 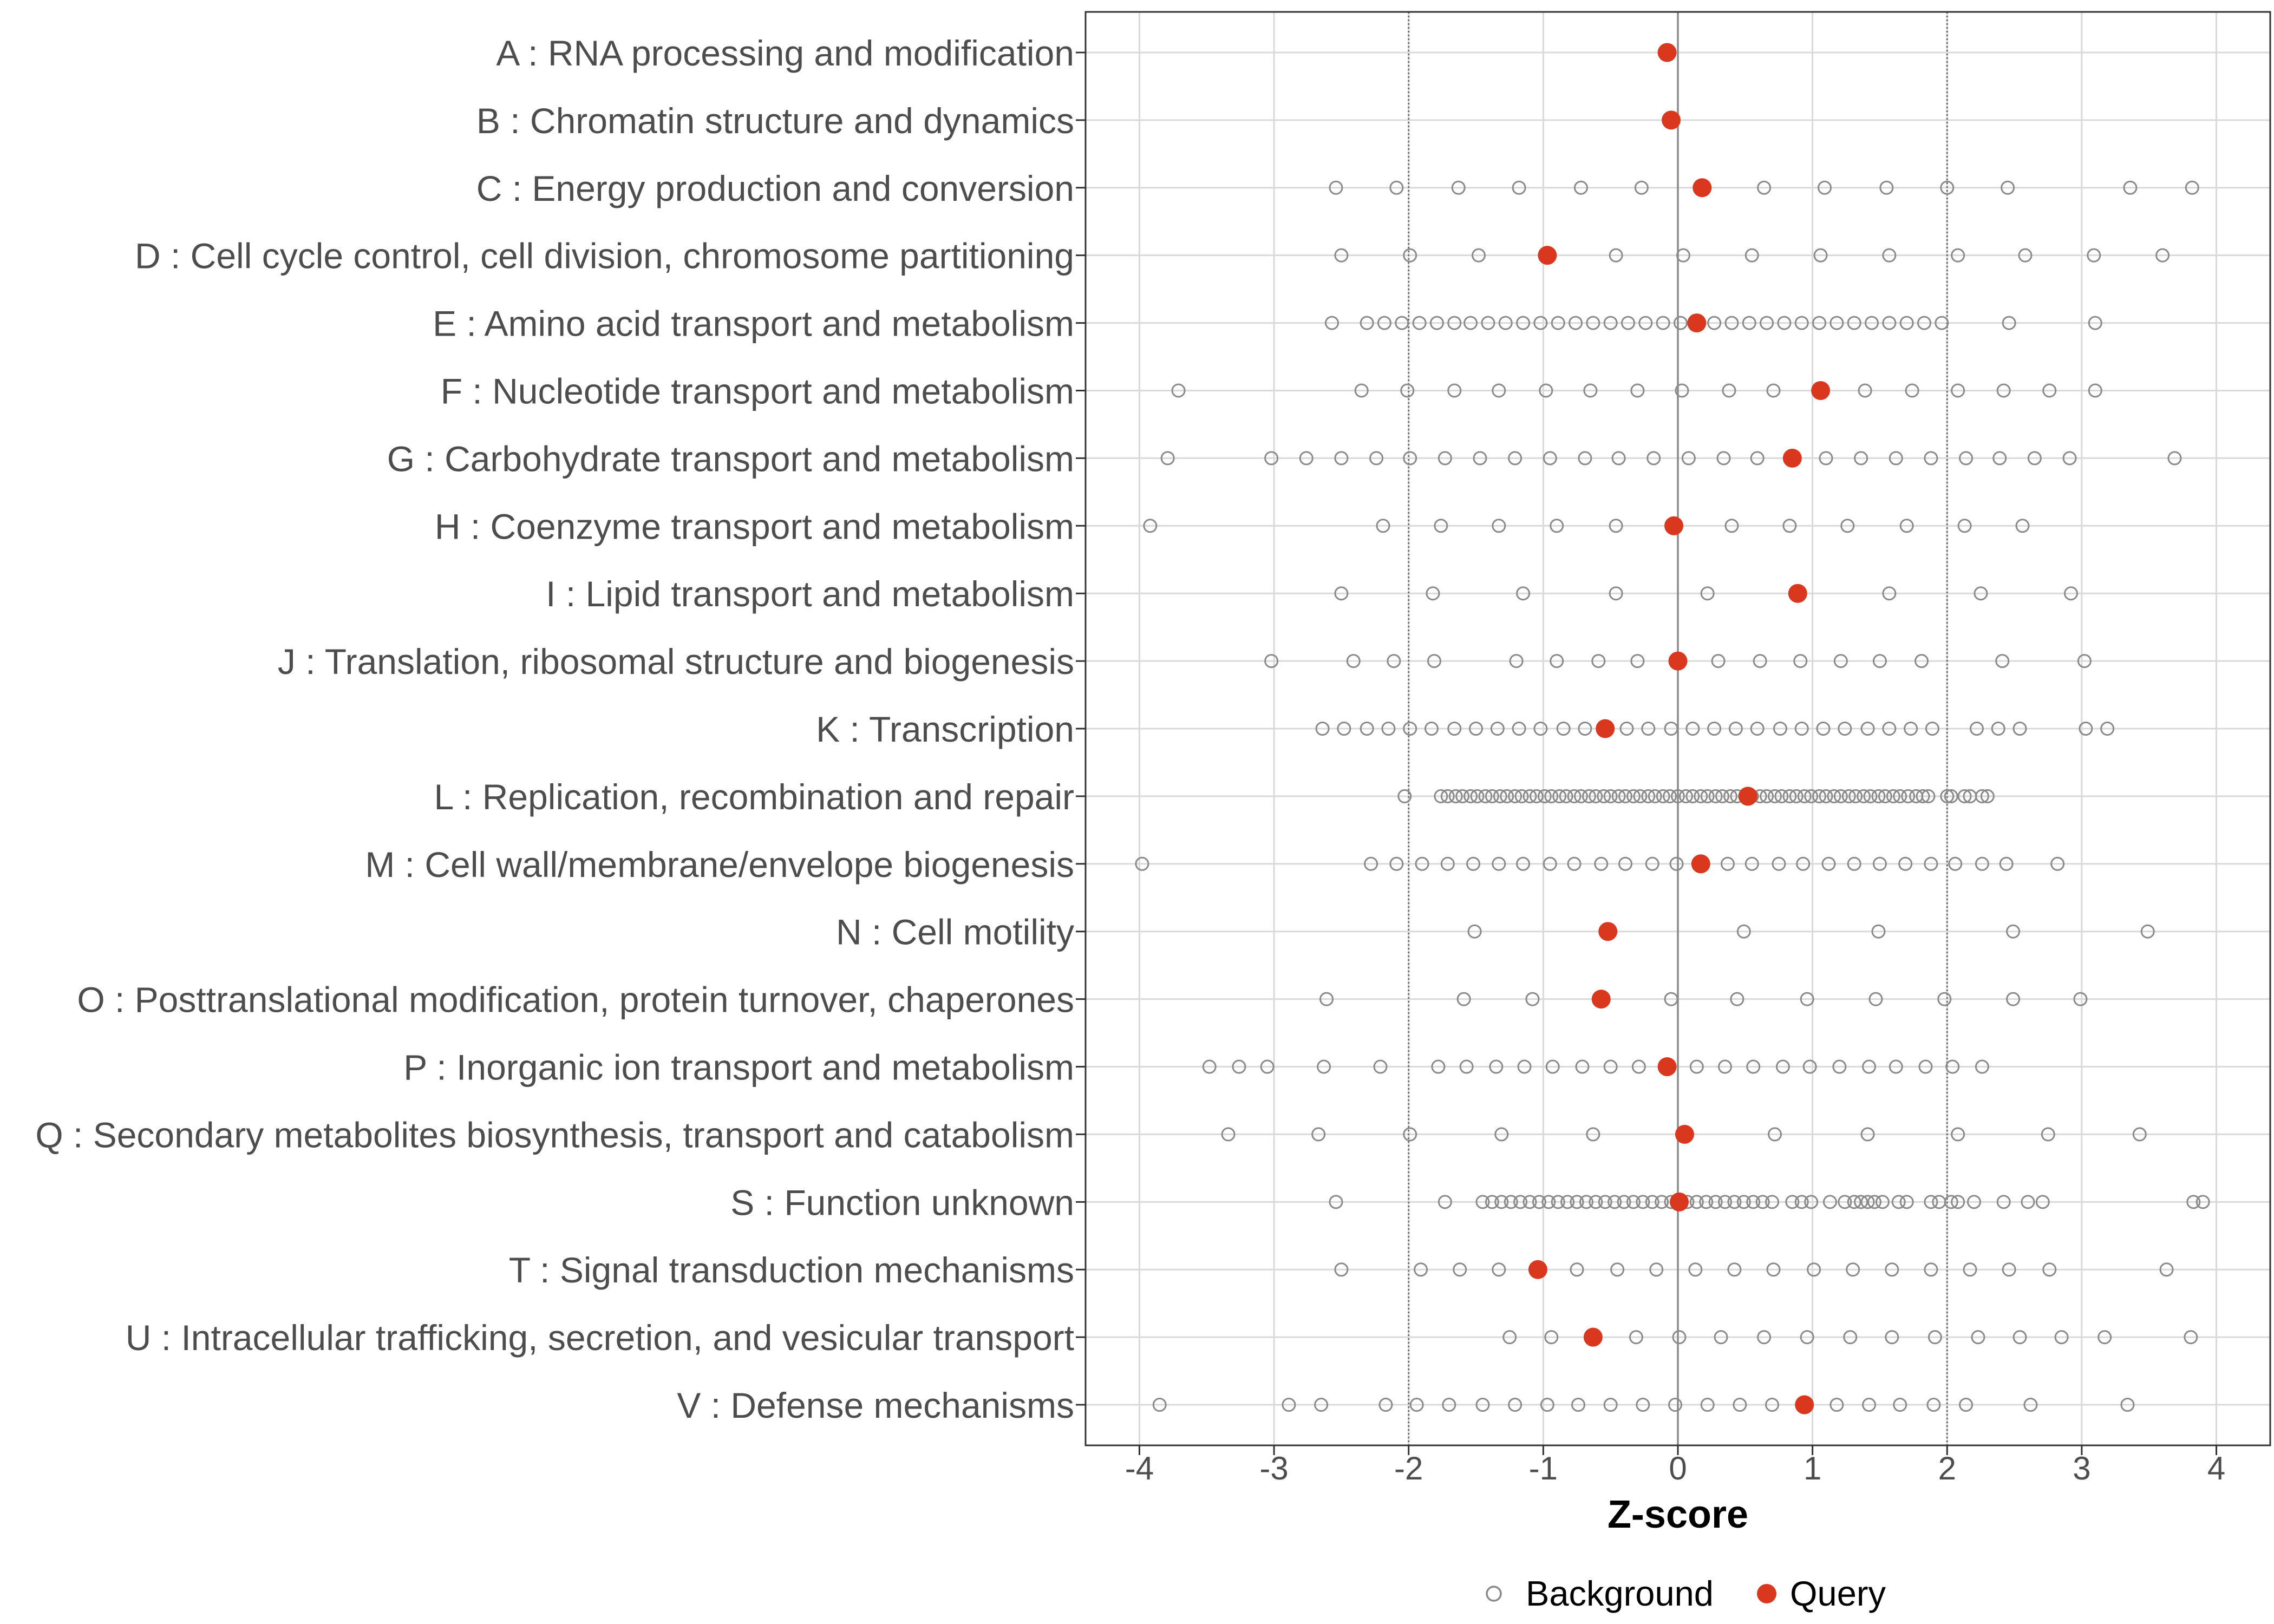 What do you see at coordinates (945, 729) in the screenshot?
I see `category-label: K : Transcription` at bounding box center [945, 729].